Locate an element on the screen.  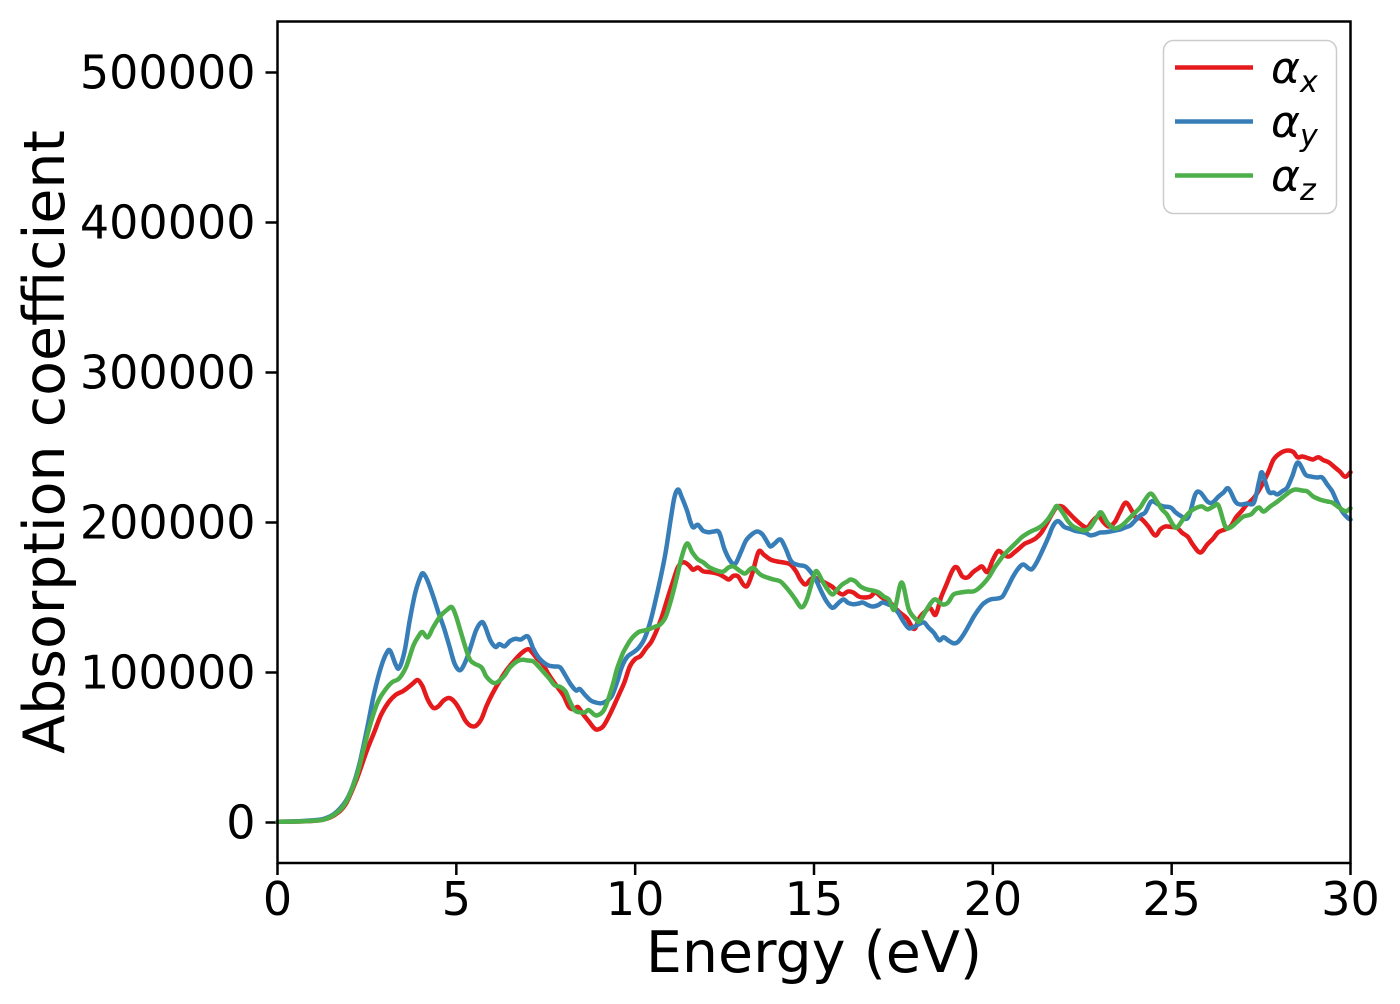
x-tick-label: 5 is located at coordinates (456, 899).